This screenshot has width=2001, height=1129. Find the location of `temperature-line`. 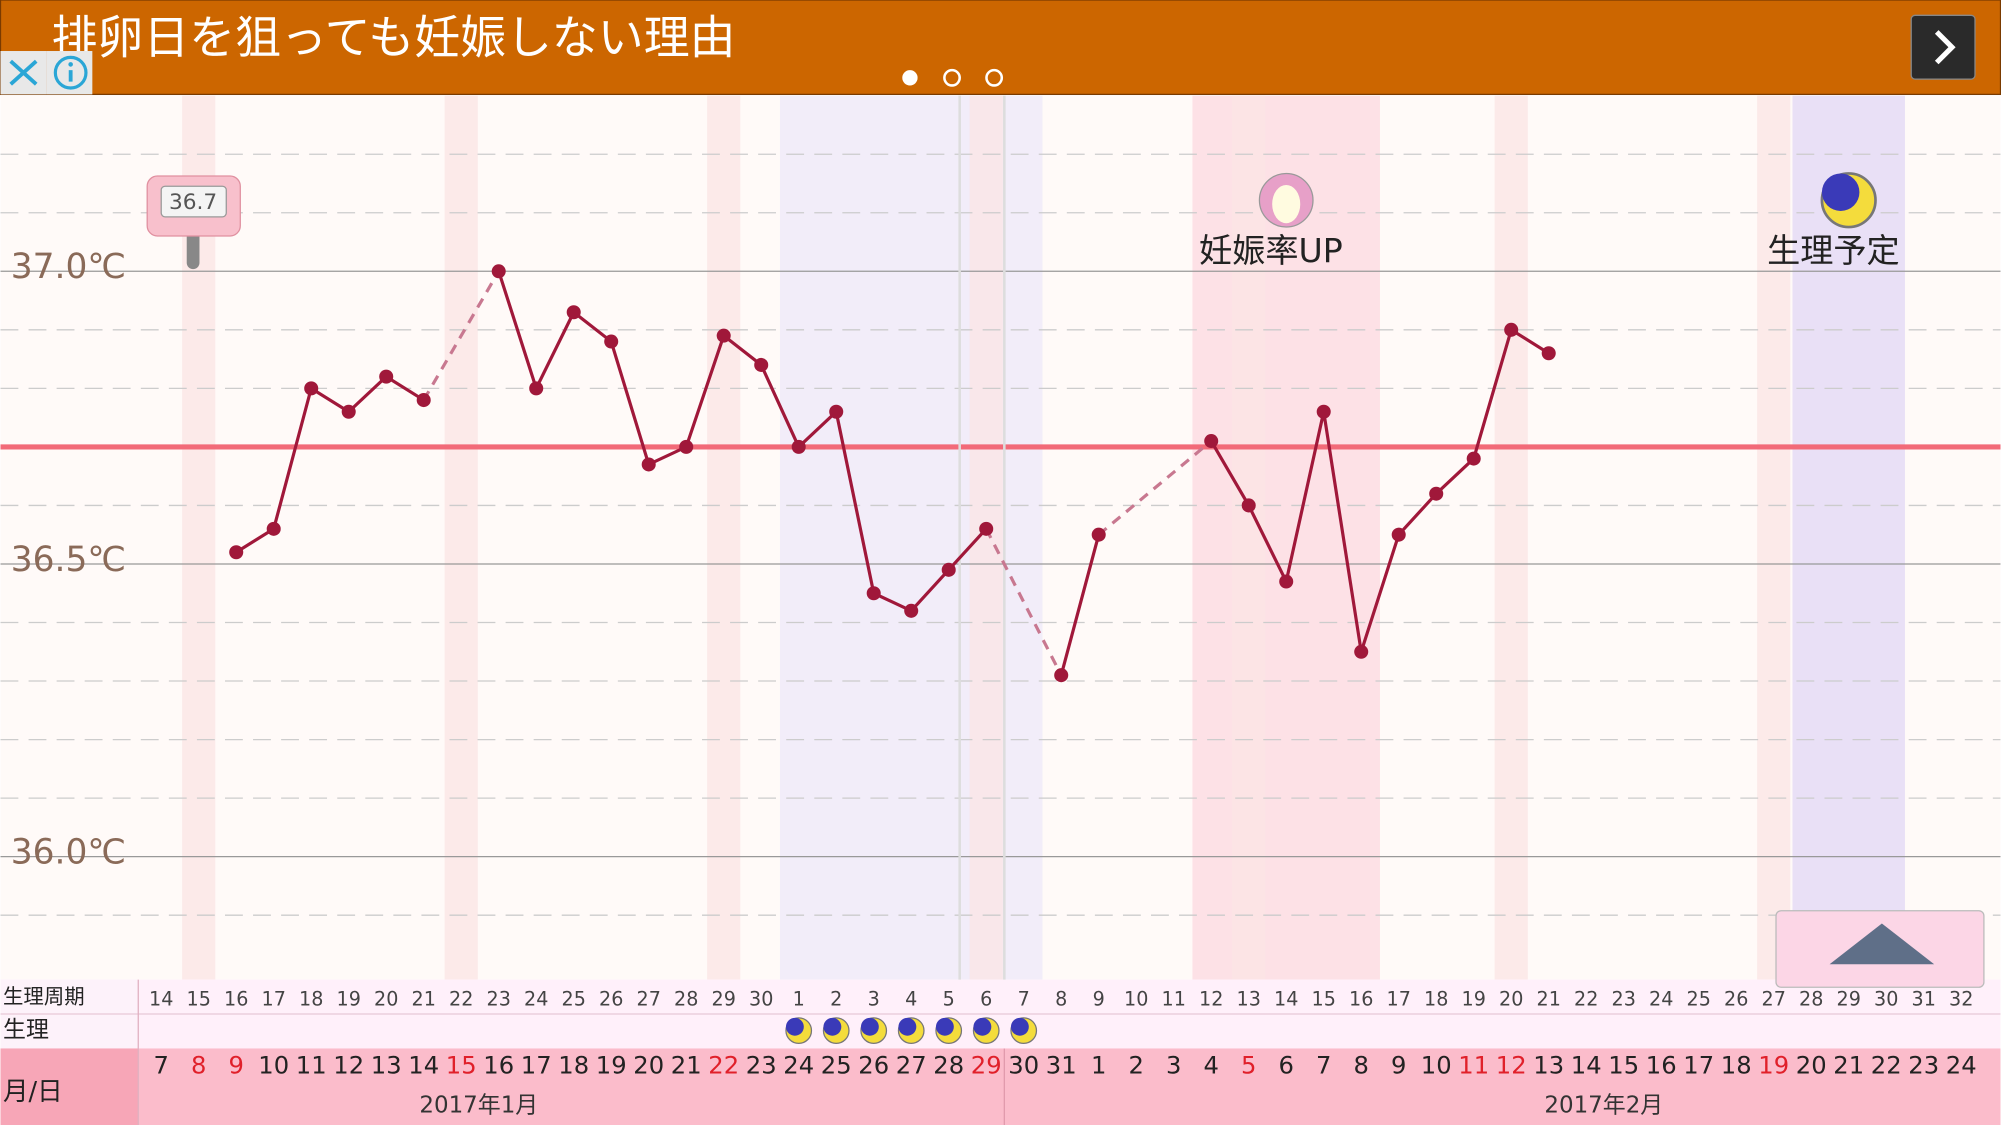

temperature-line is located at coordinates (1379, 490).